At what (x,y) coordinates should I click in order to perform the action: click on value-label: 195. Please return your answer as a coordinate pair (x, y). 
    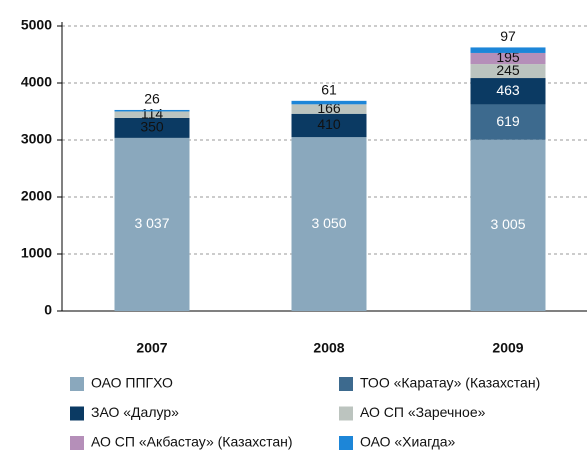
    Looking at the image, I should click on (508, 57).